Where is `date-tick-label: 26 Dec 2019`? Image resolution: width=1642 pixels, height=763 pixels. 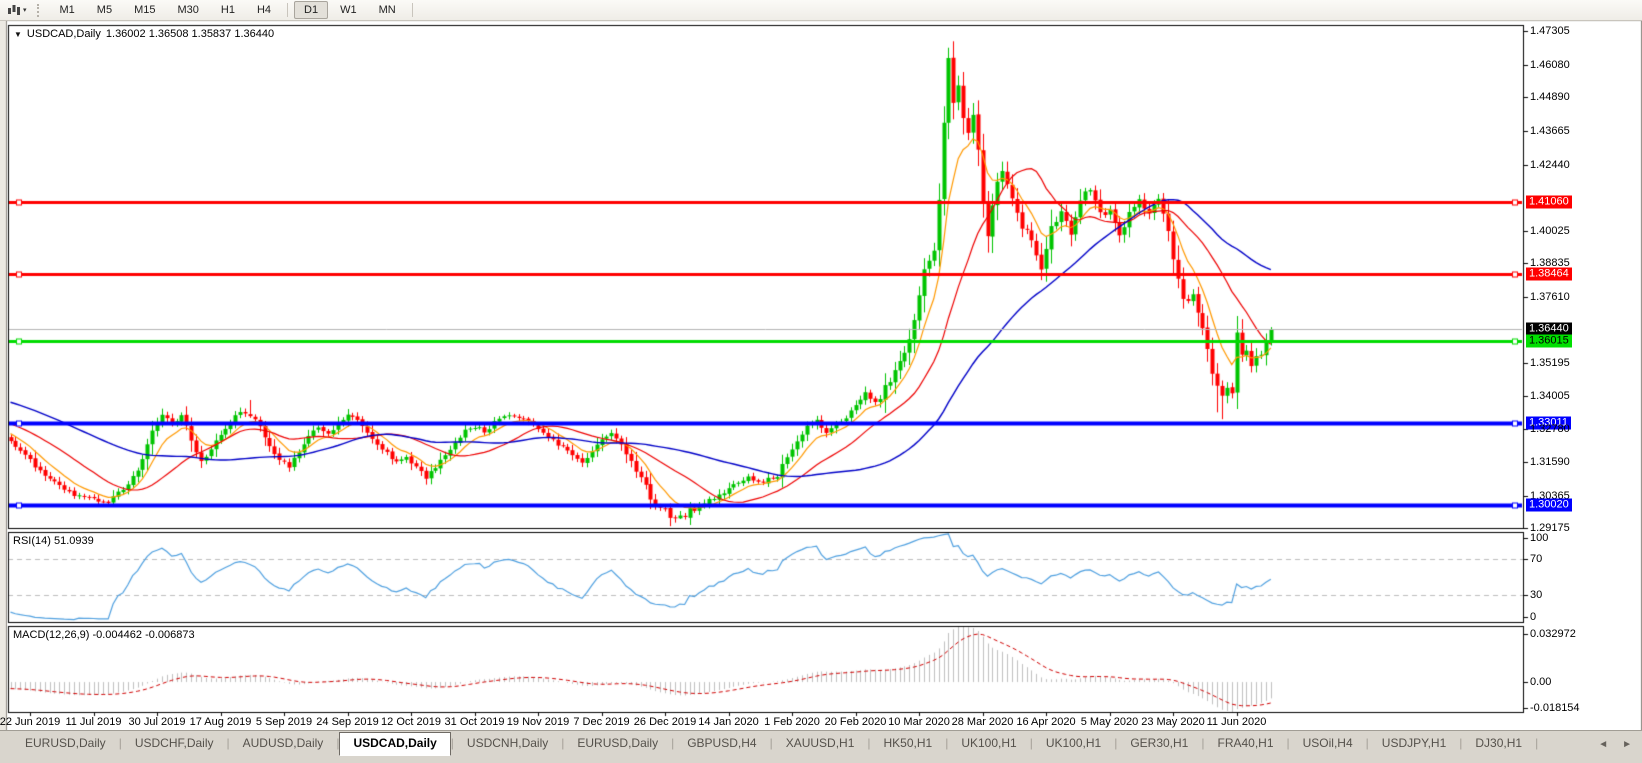
date-tick-label: 26 Dec 2019 is located at coordinates (665, 722).